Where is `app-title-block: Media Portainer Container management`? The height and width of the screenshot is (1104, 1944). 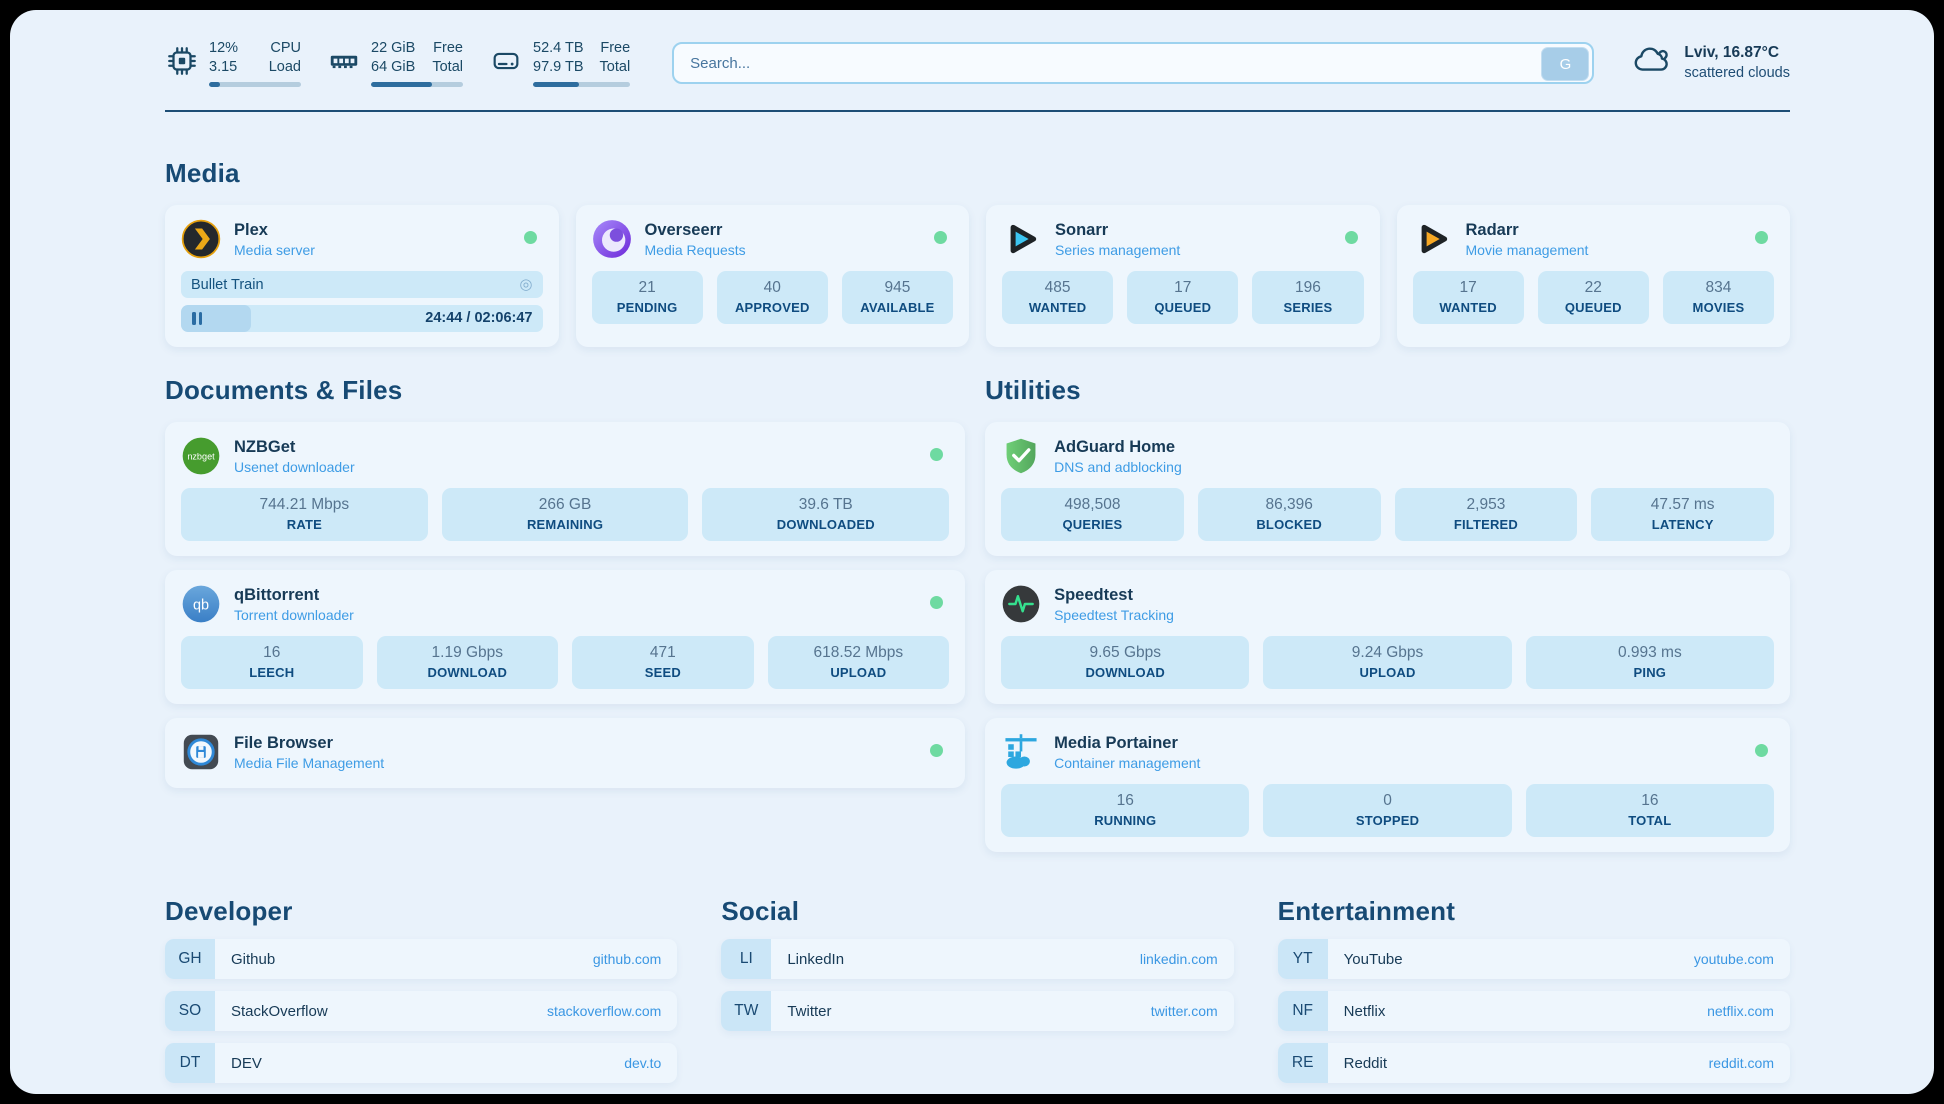
app-title-block: Media Portainer Container management is located at coordinates (1127, 752).